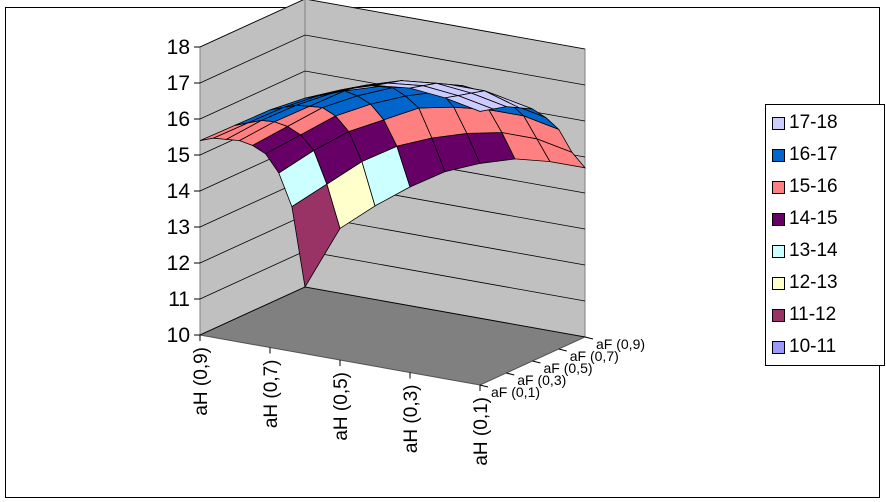 The image size is (886, 502). What do you see at coordinates (411, 419) in the screenshot?
I see `x-tick-label: aH (0,3)` at bounding box center [411, 419].